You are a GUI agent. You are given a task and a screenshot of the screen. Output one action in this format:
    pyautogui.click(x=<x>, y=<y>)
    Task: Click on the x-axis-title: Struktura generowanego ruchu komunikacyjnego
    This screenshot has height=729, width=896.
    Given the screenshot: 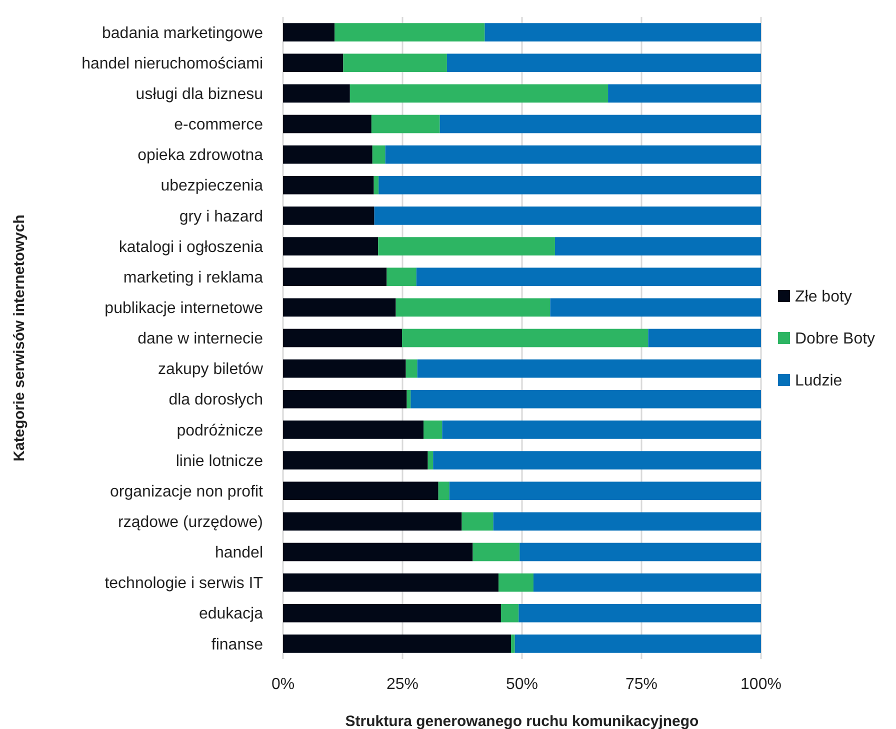 What is the action you would take?
    pyautogui.click(x=522, y=721)
    